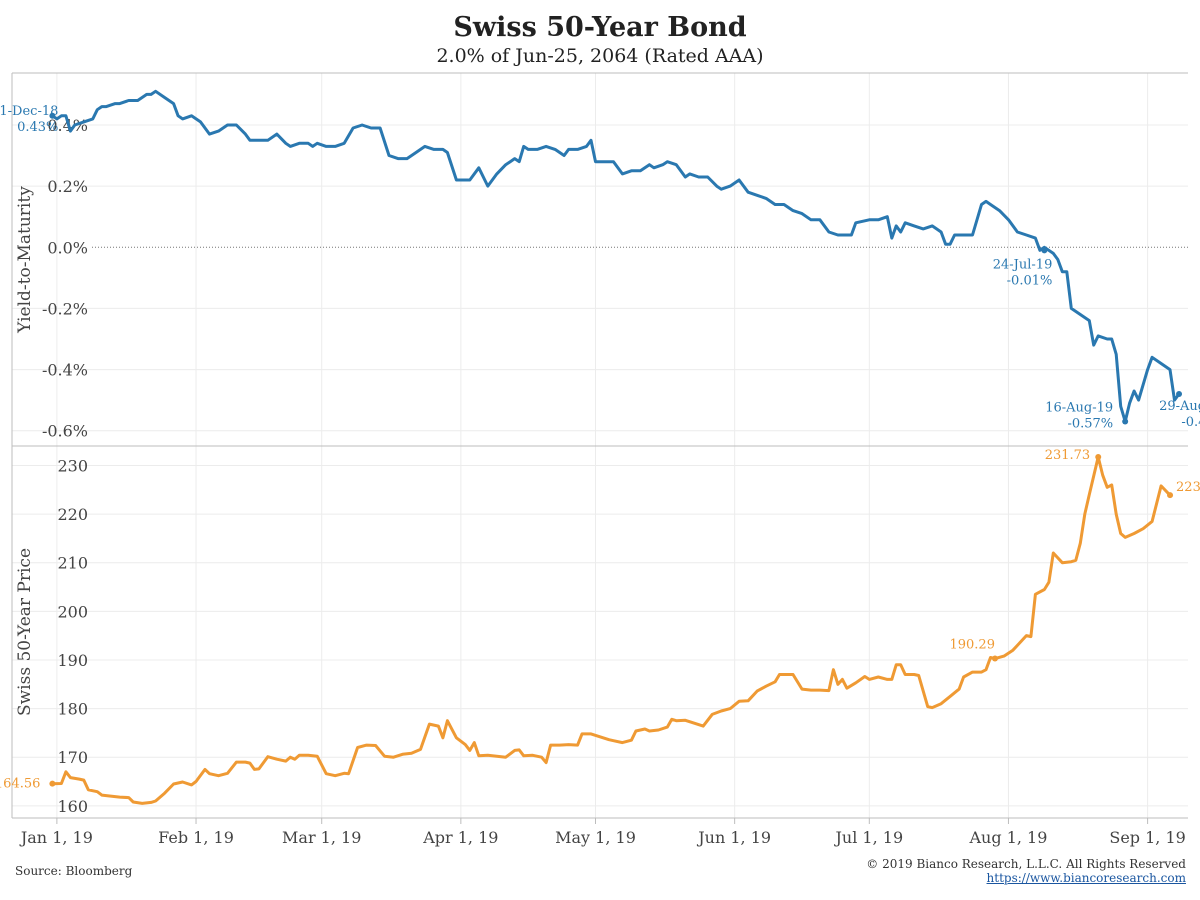 This screenshot has height=900, width=1200. Describe the element at coordinates (72, 660) in the screenshot. I see `price-tick-label: 190` at that location.